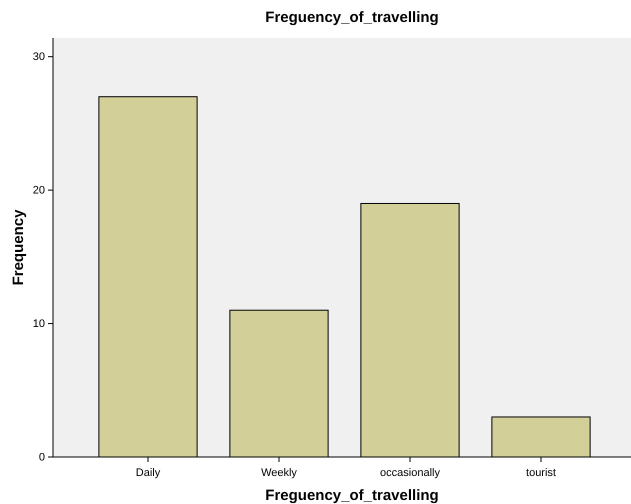 Image resolution: width=631 pixels, height=504 pixels. Describe the element at coordinates (38, 190) in the screenshot. I see `y-tick-label: 20` at that location.